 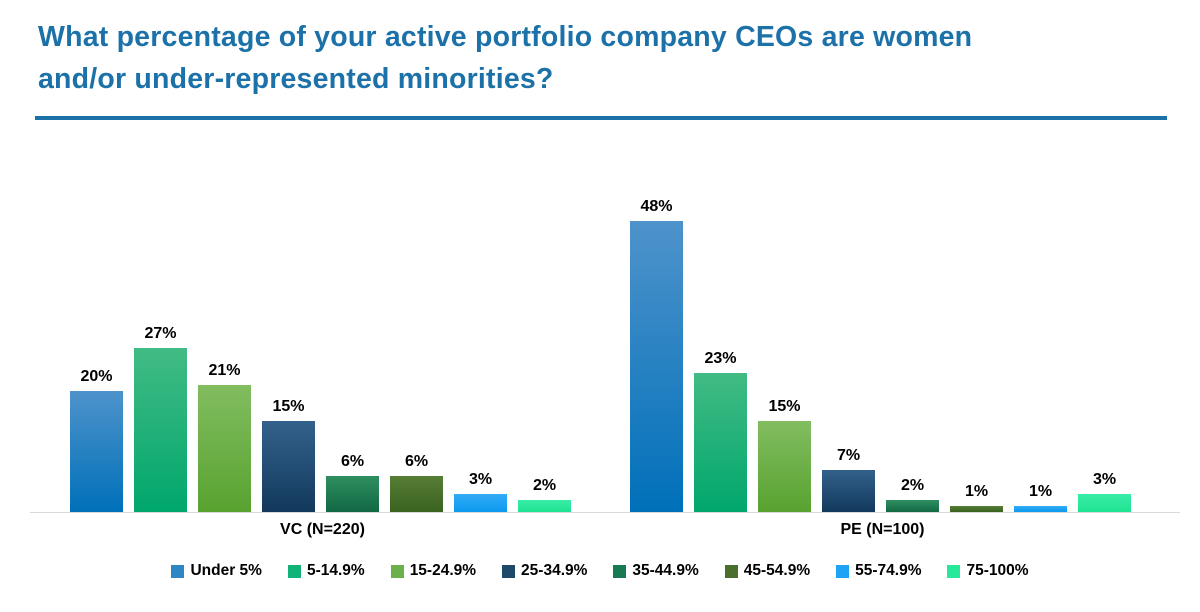 I want to click on bar-wrap-vc-2: 21%, so click(x=224, y=437).